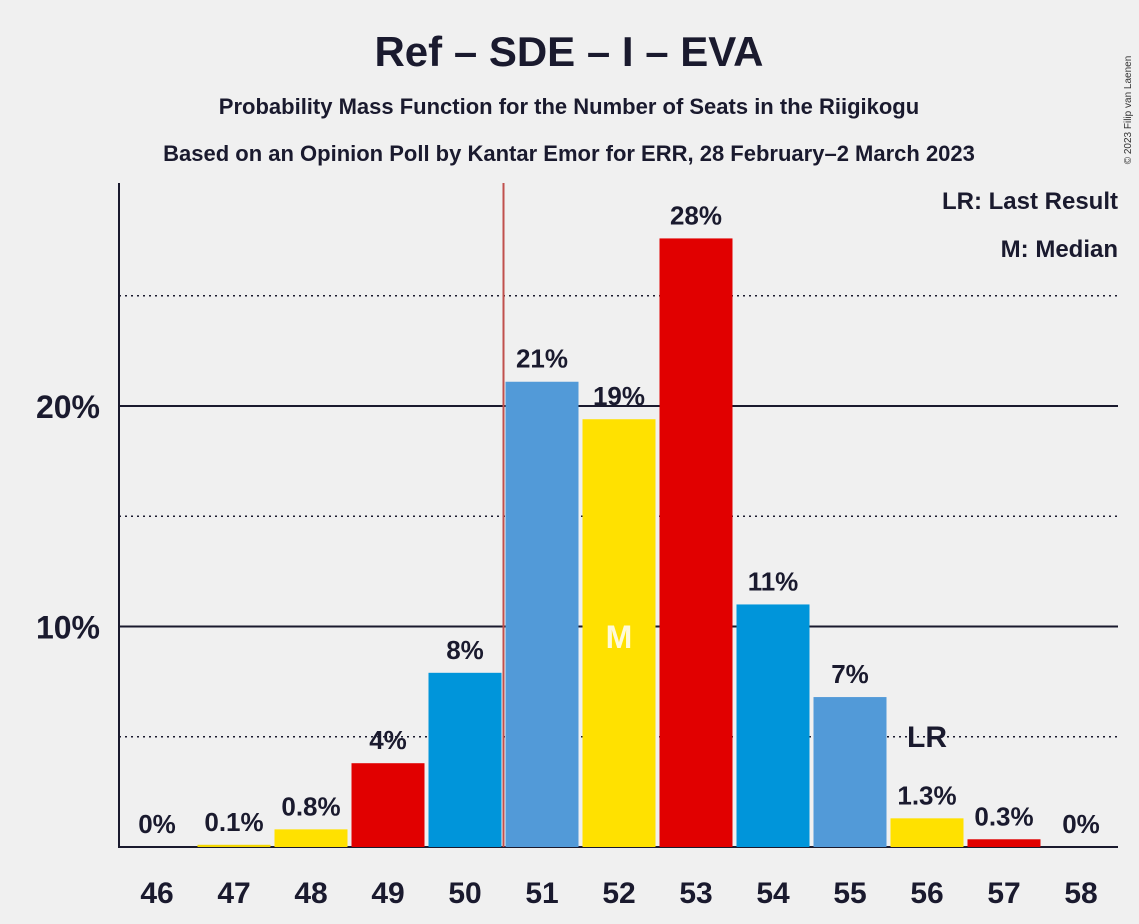  I want to click on y-tick-label: 20%, so click(68, 407).